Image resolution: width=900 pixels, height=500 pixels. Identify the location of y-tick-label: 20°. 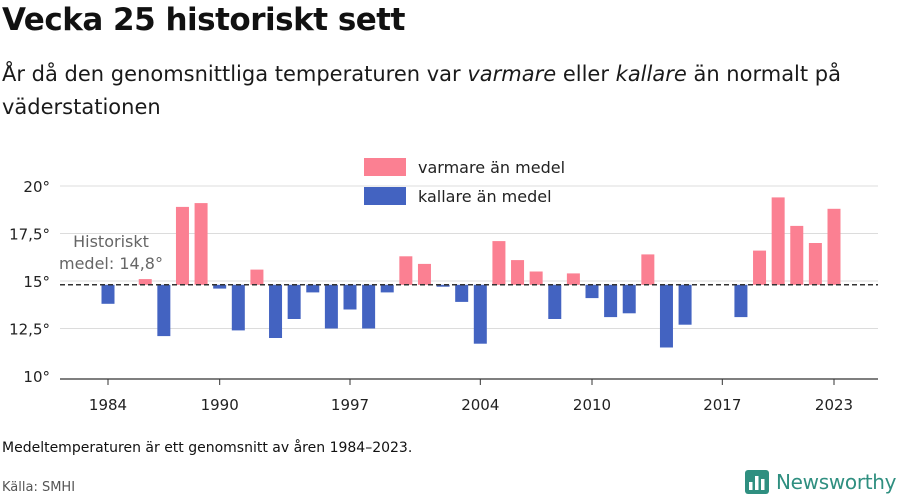
(36, 187).